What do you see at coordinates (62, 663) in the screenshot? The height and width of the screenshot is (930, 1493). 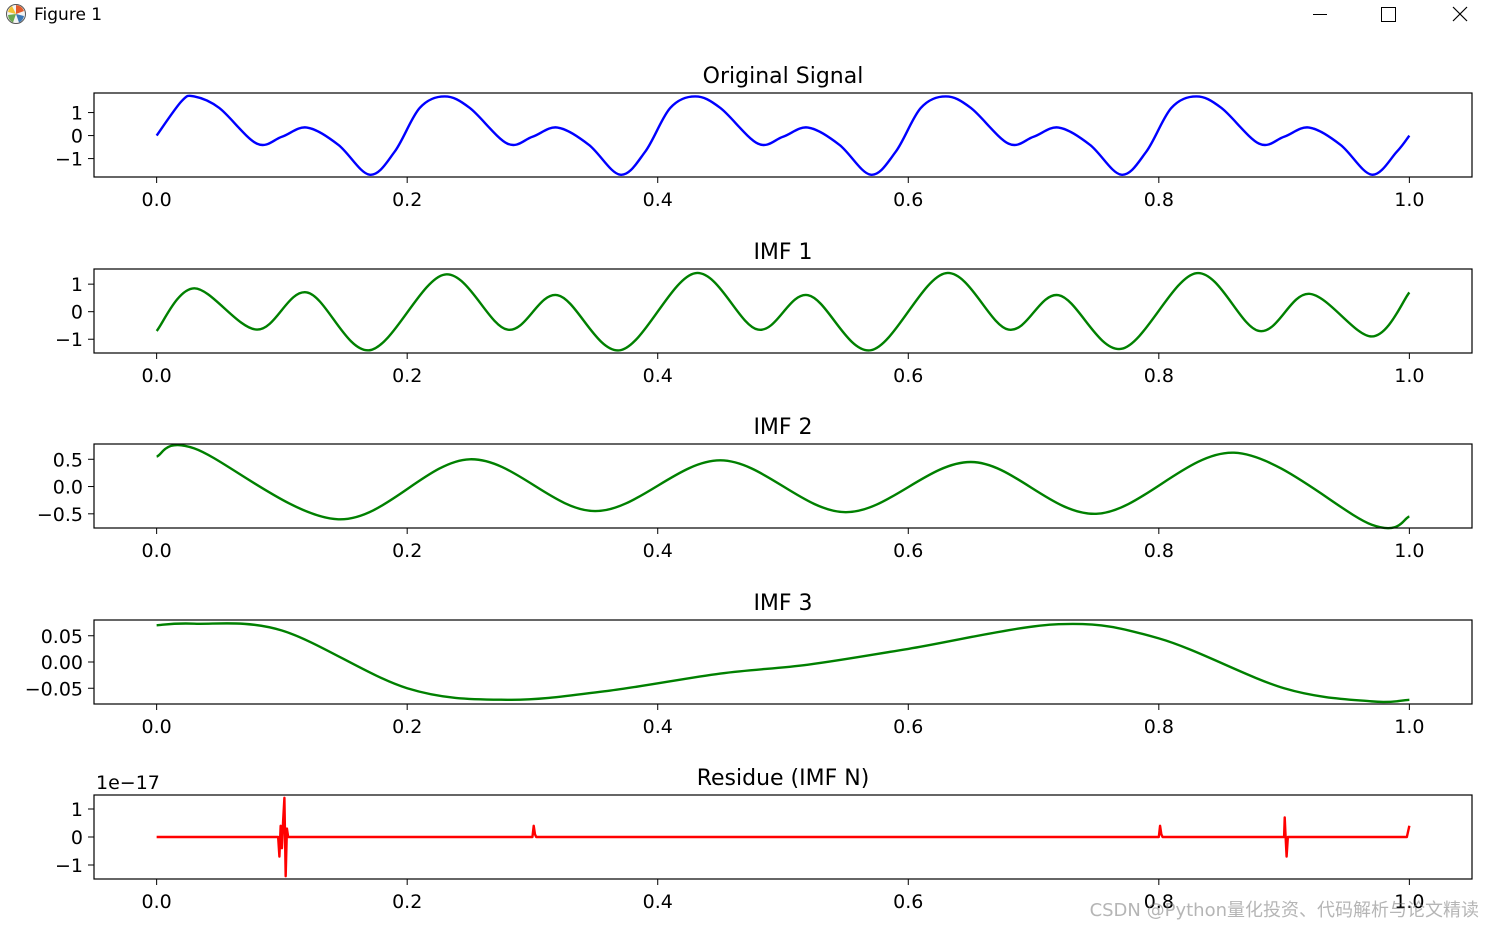 I see `y-tick-label: 0.00` at bounding box center [62, 663].